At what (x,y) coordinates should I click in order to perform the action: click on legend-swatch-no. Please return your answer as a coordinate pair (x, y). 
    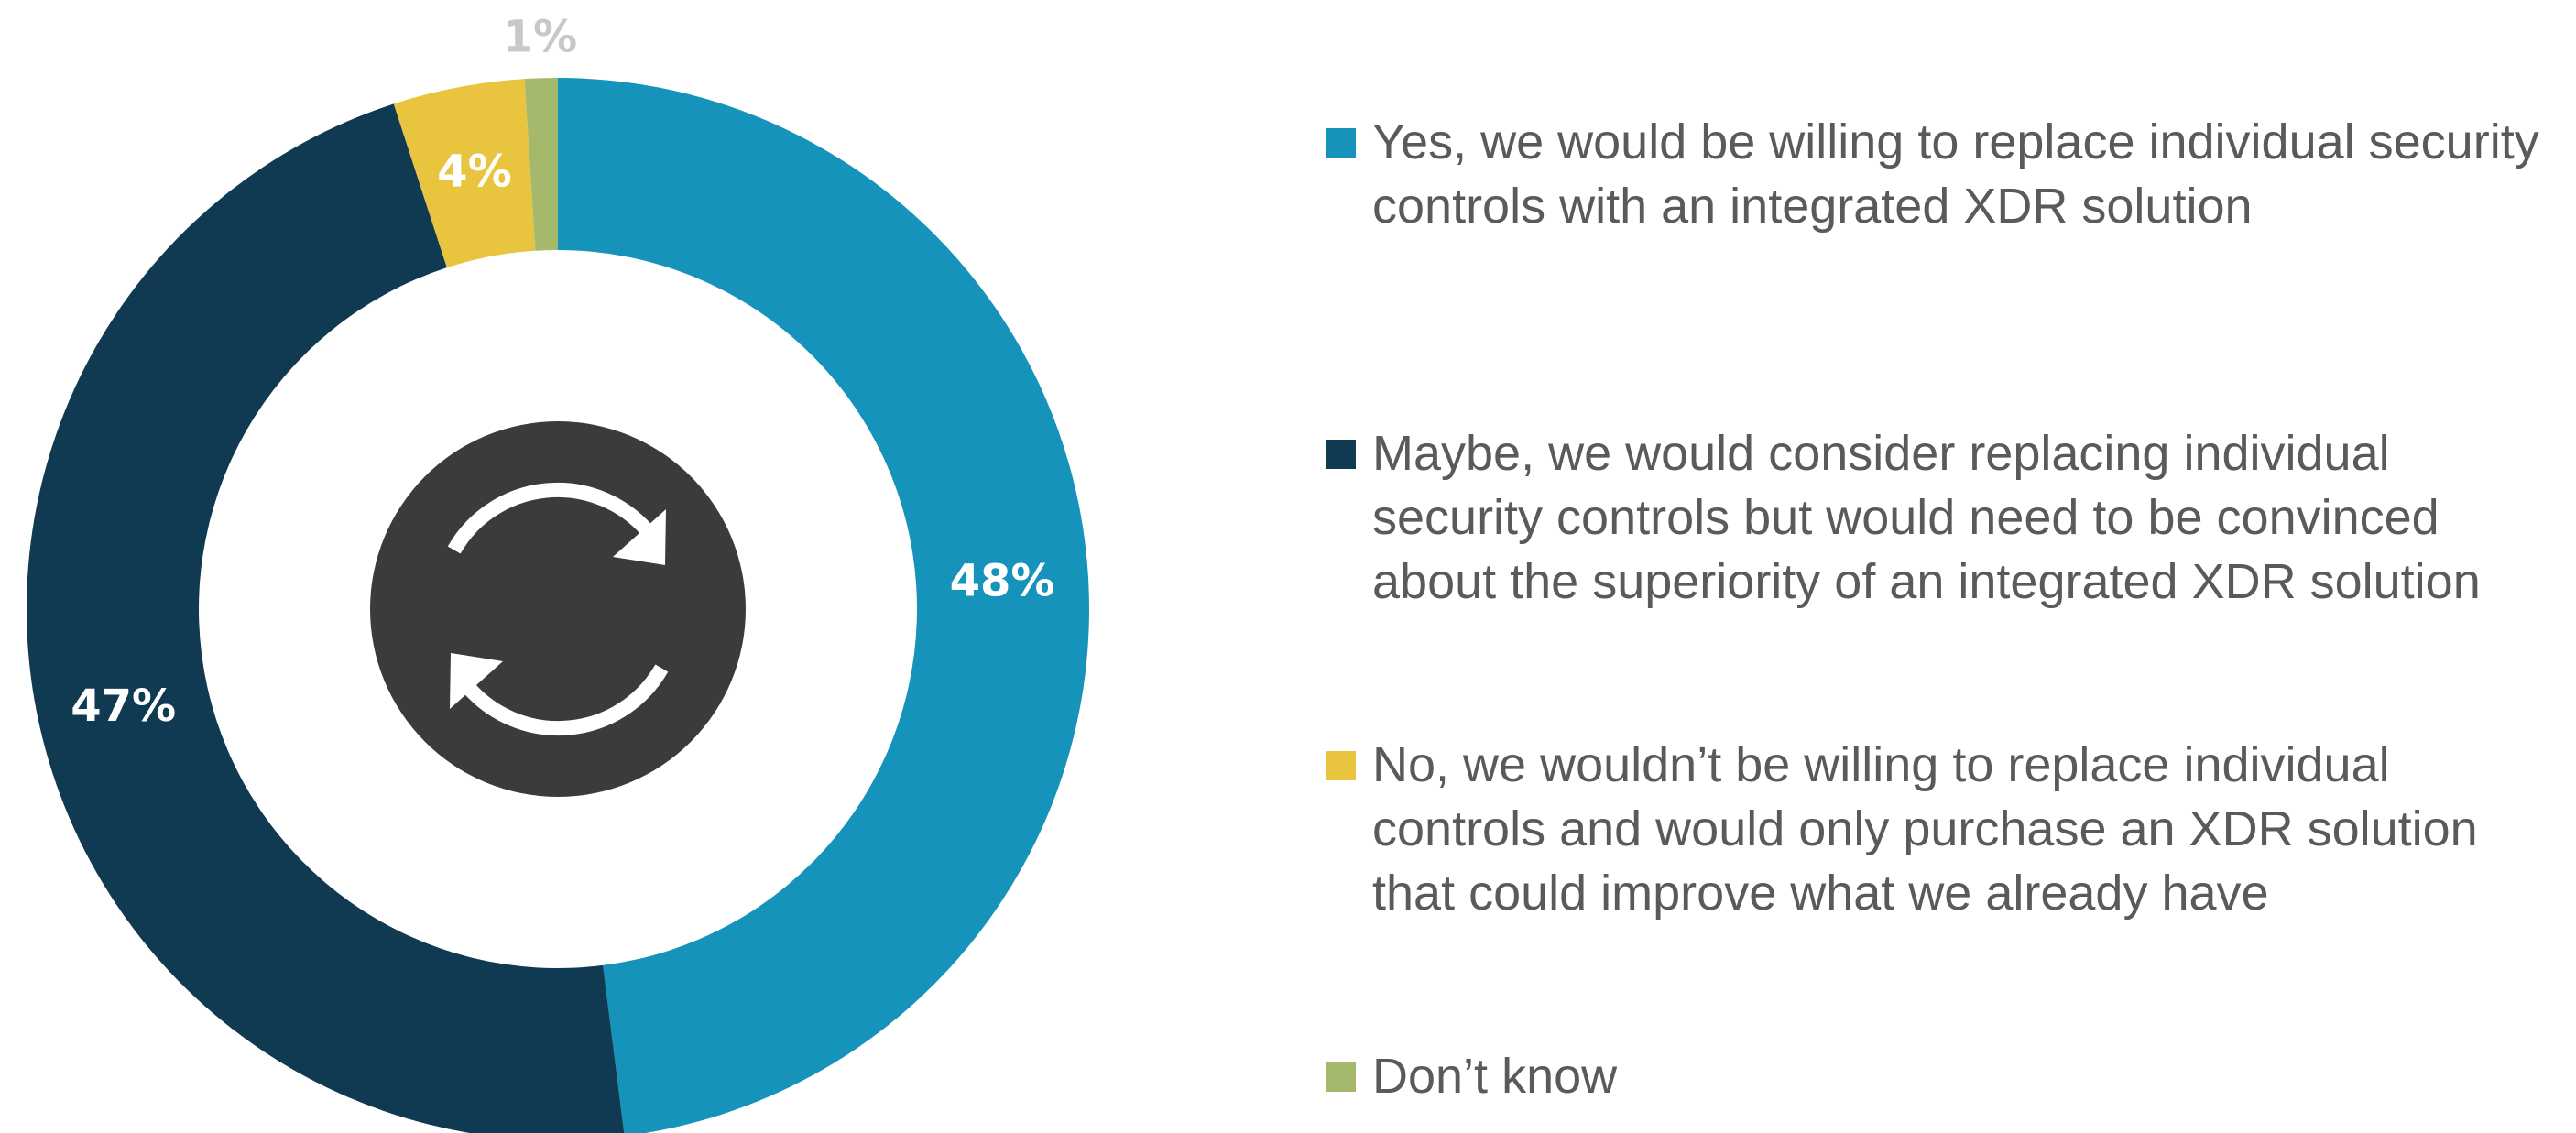
    Looking at the image, I should click on (1341, 765).